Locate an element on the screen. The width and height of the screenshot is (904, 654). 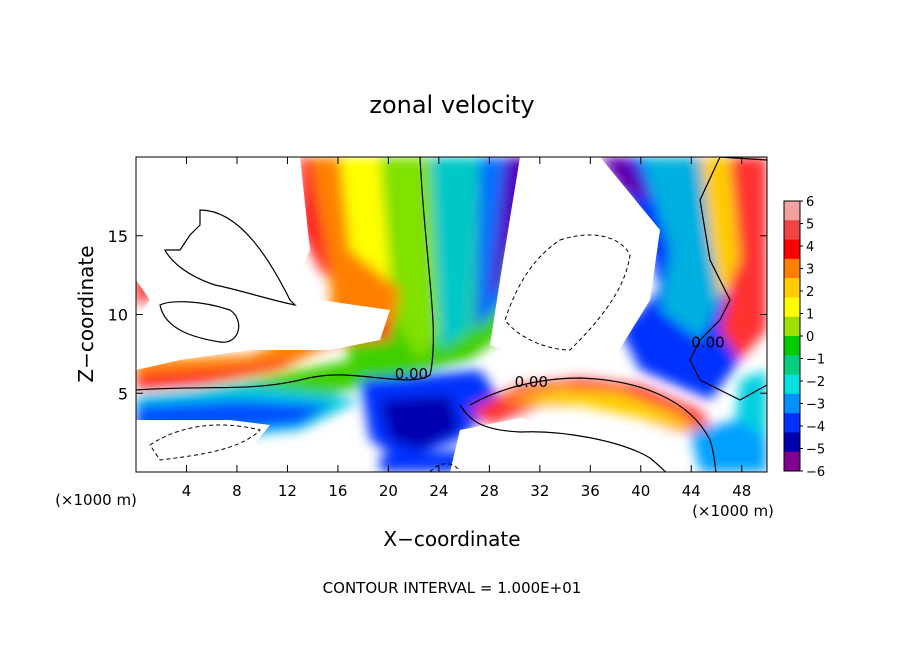
colorbar-tick-label: 2 is located at coordinates (810, 292).